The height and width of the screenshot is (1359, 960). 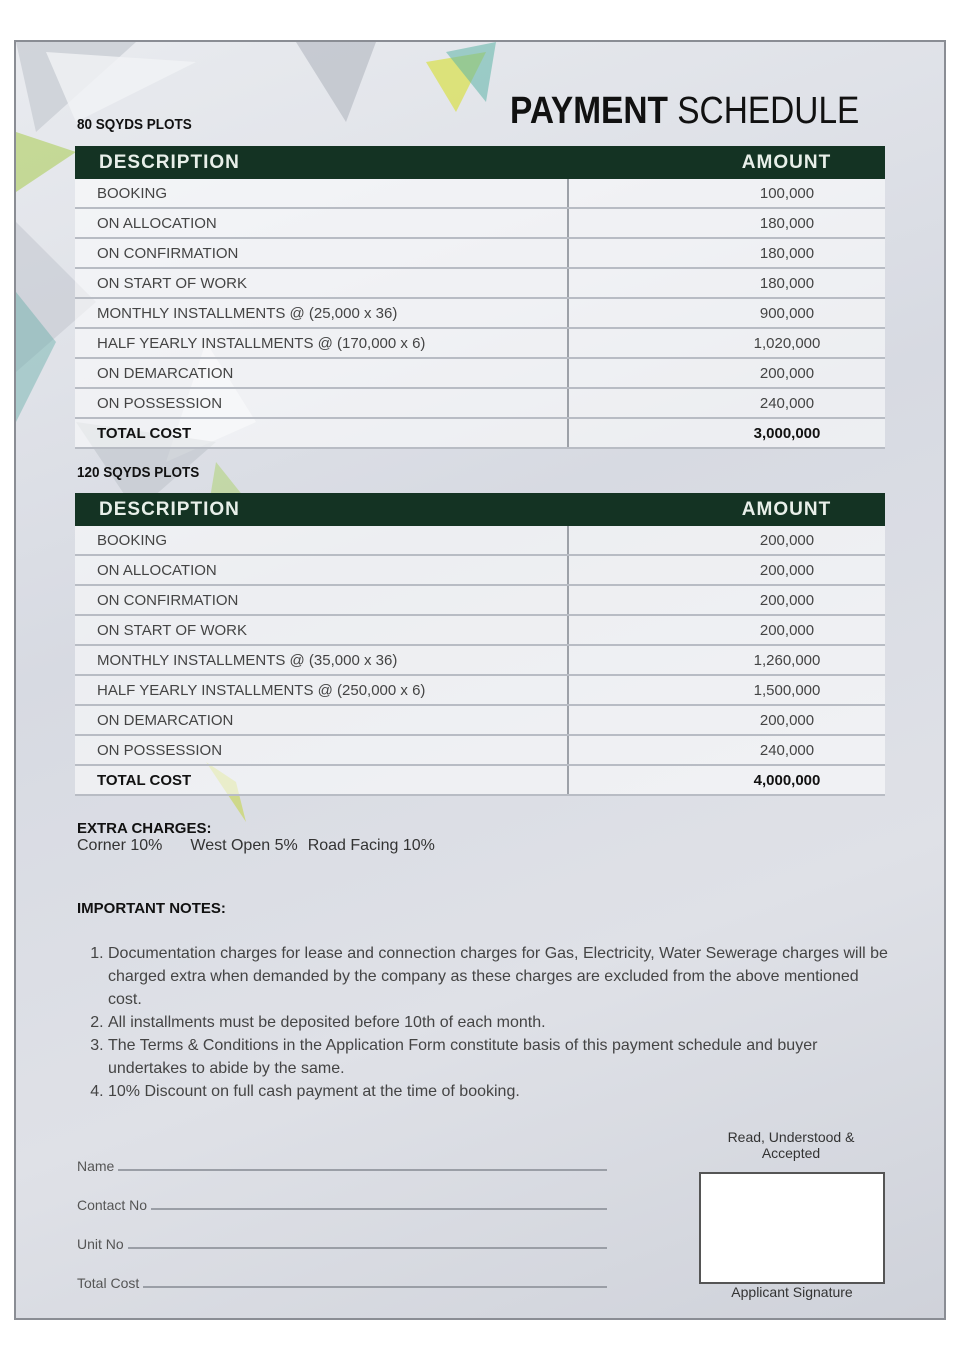 I want to click on signature-caption-bottom: Applicant Signature, so click(x=792, y=1292).